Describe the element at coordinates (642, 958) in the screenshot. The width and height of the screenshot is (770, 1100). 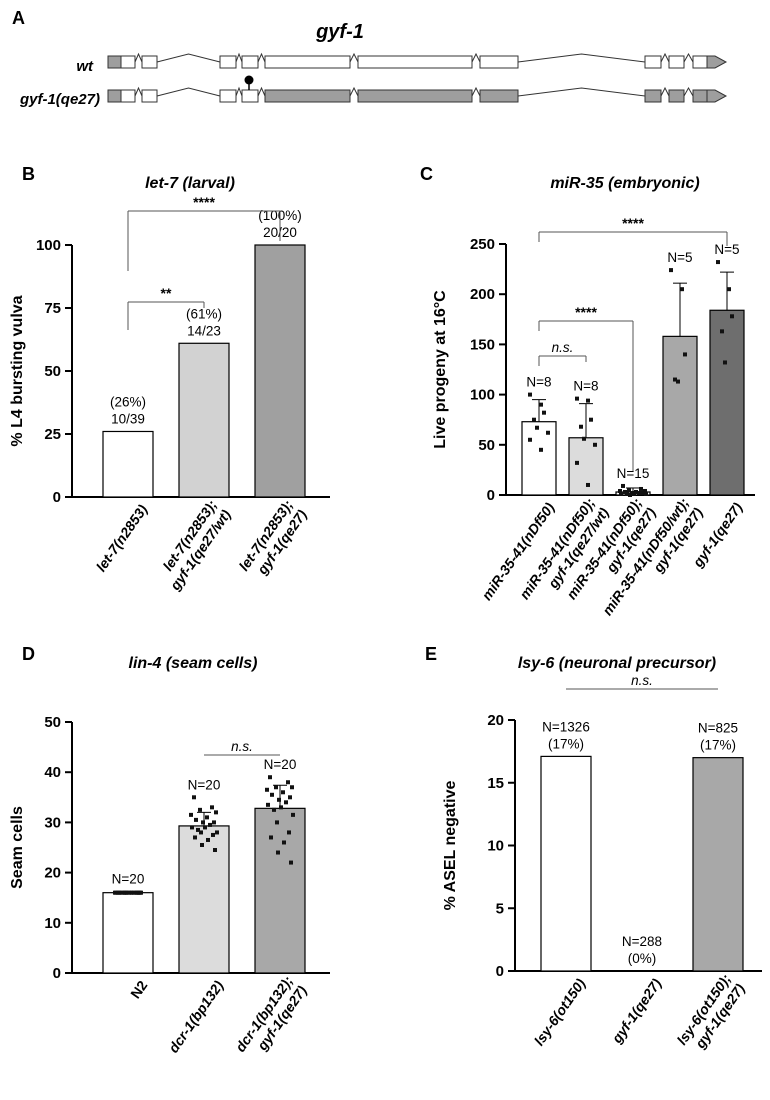
I see `data-label-line2-1: (0%)` at that location.